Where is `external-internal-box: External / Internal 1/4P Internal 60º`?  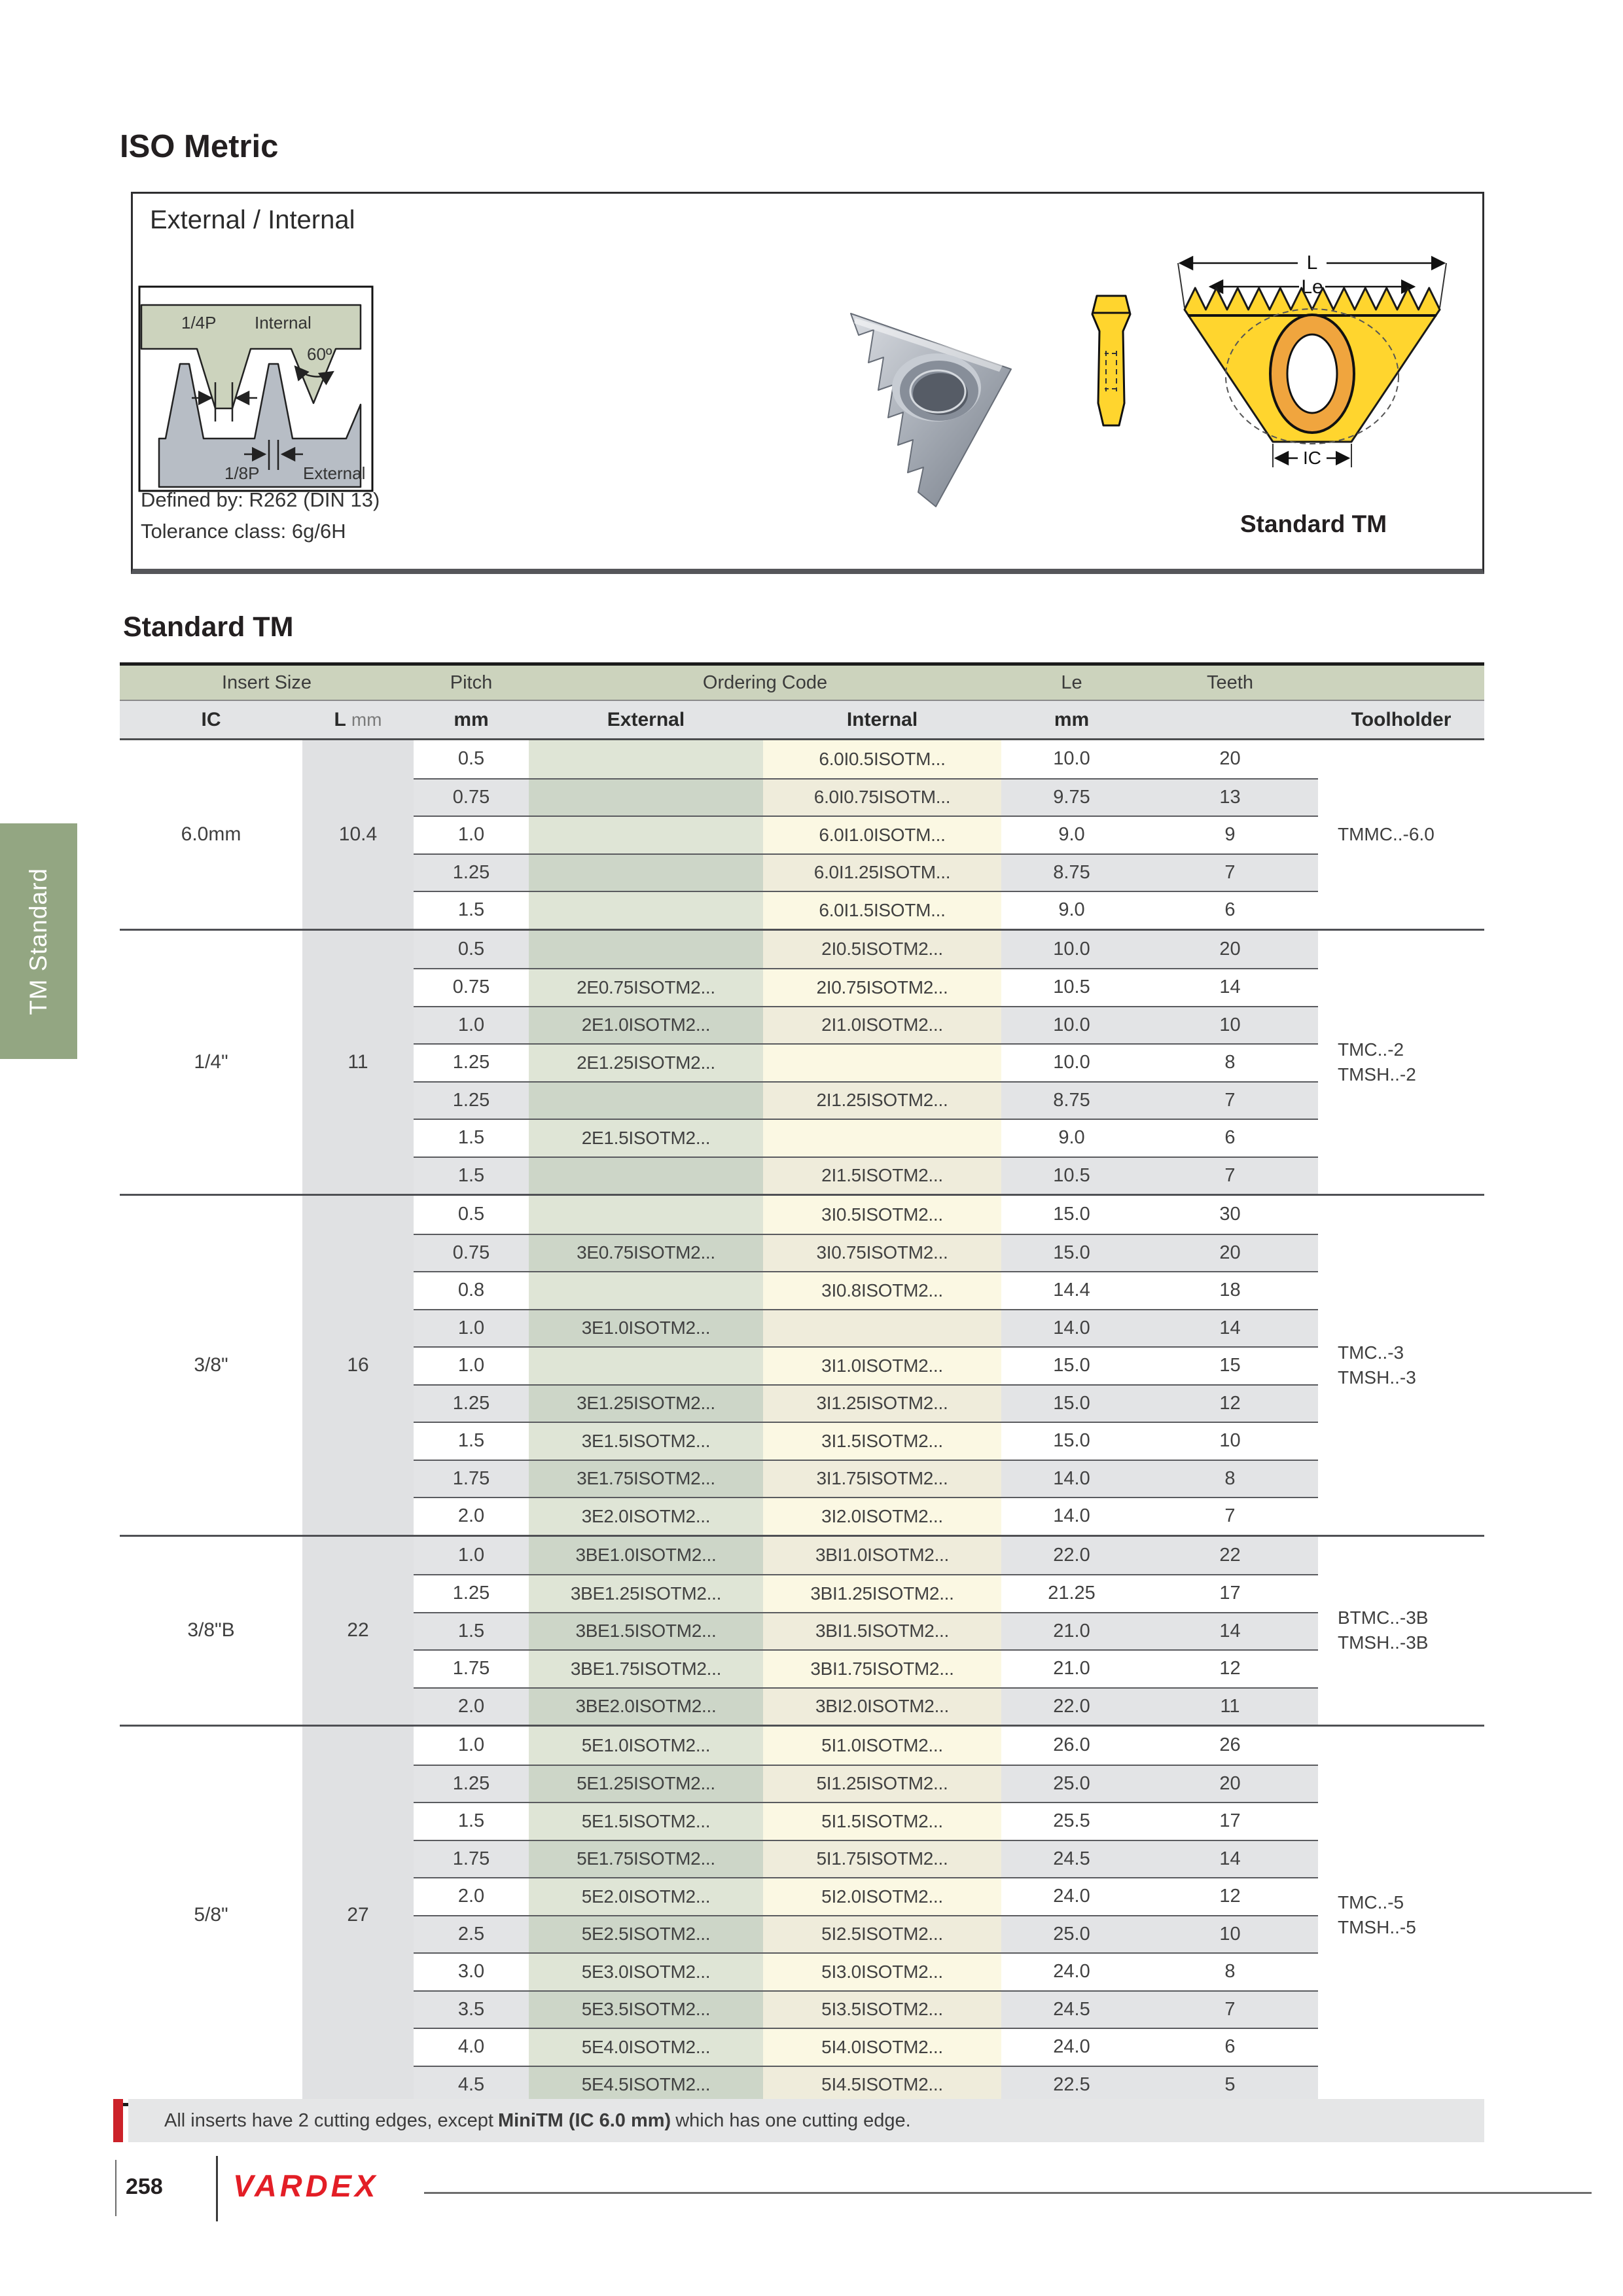
external-internal-box: External / Internal 1/4P Internal 60º is located at coordinates (808, 383).